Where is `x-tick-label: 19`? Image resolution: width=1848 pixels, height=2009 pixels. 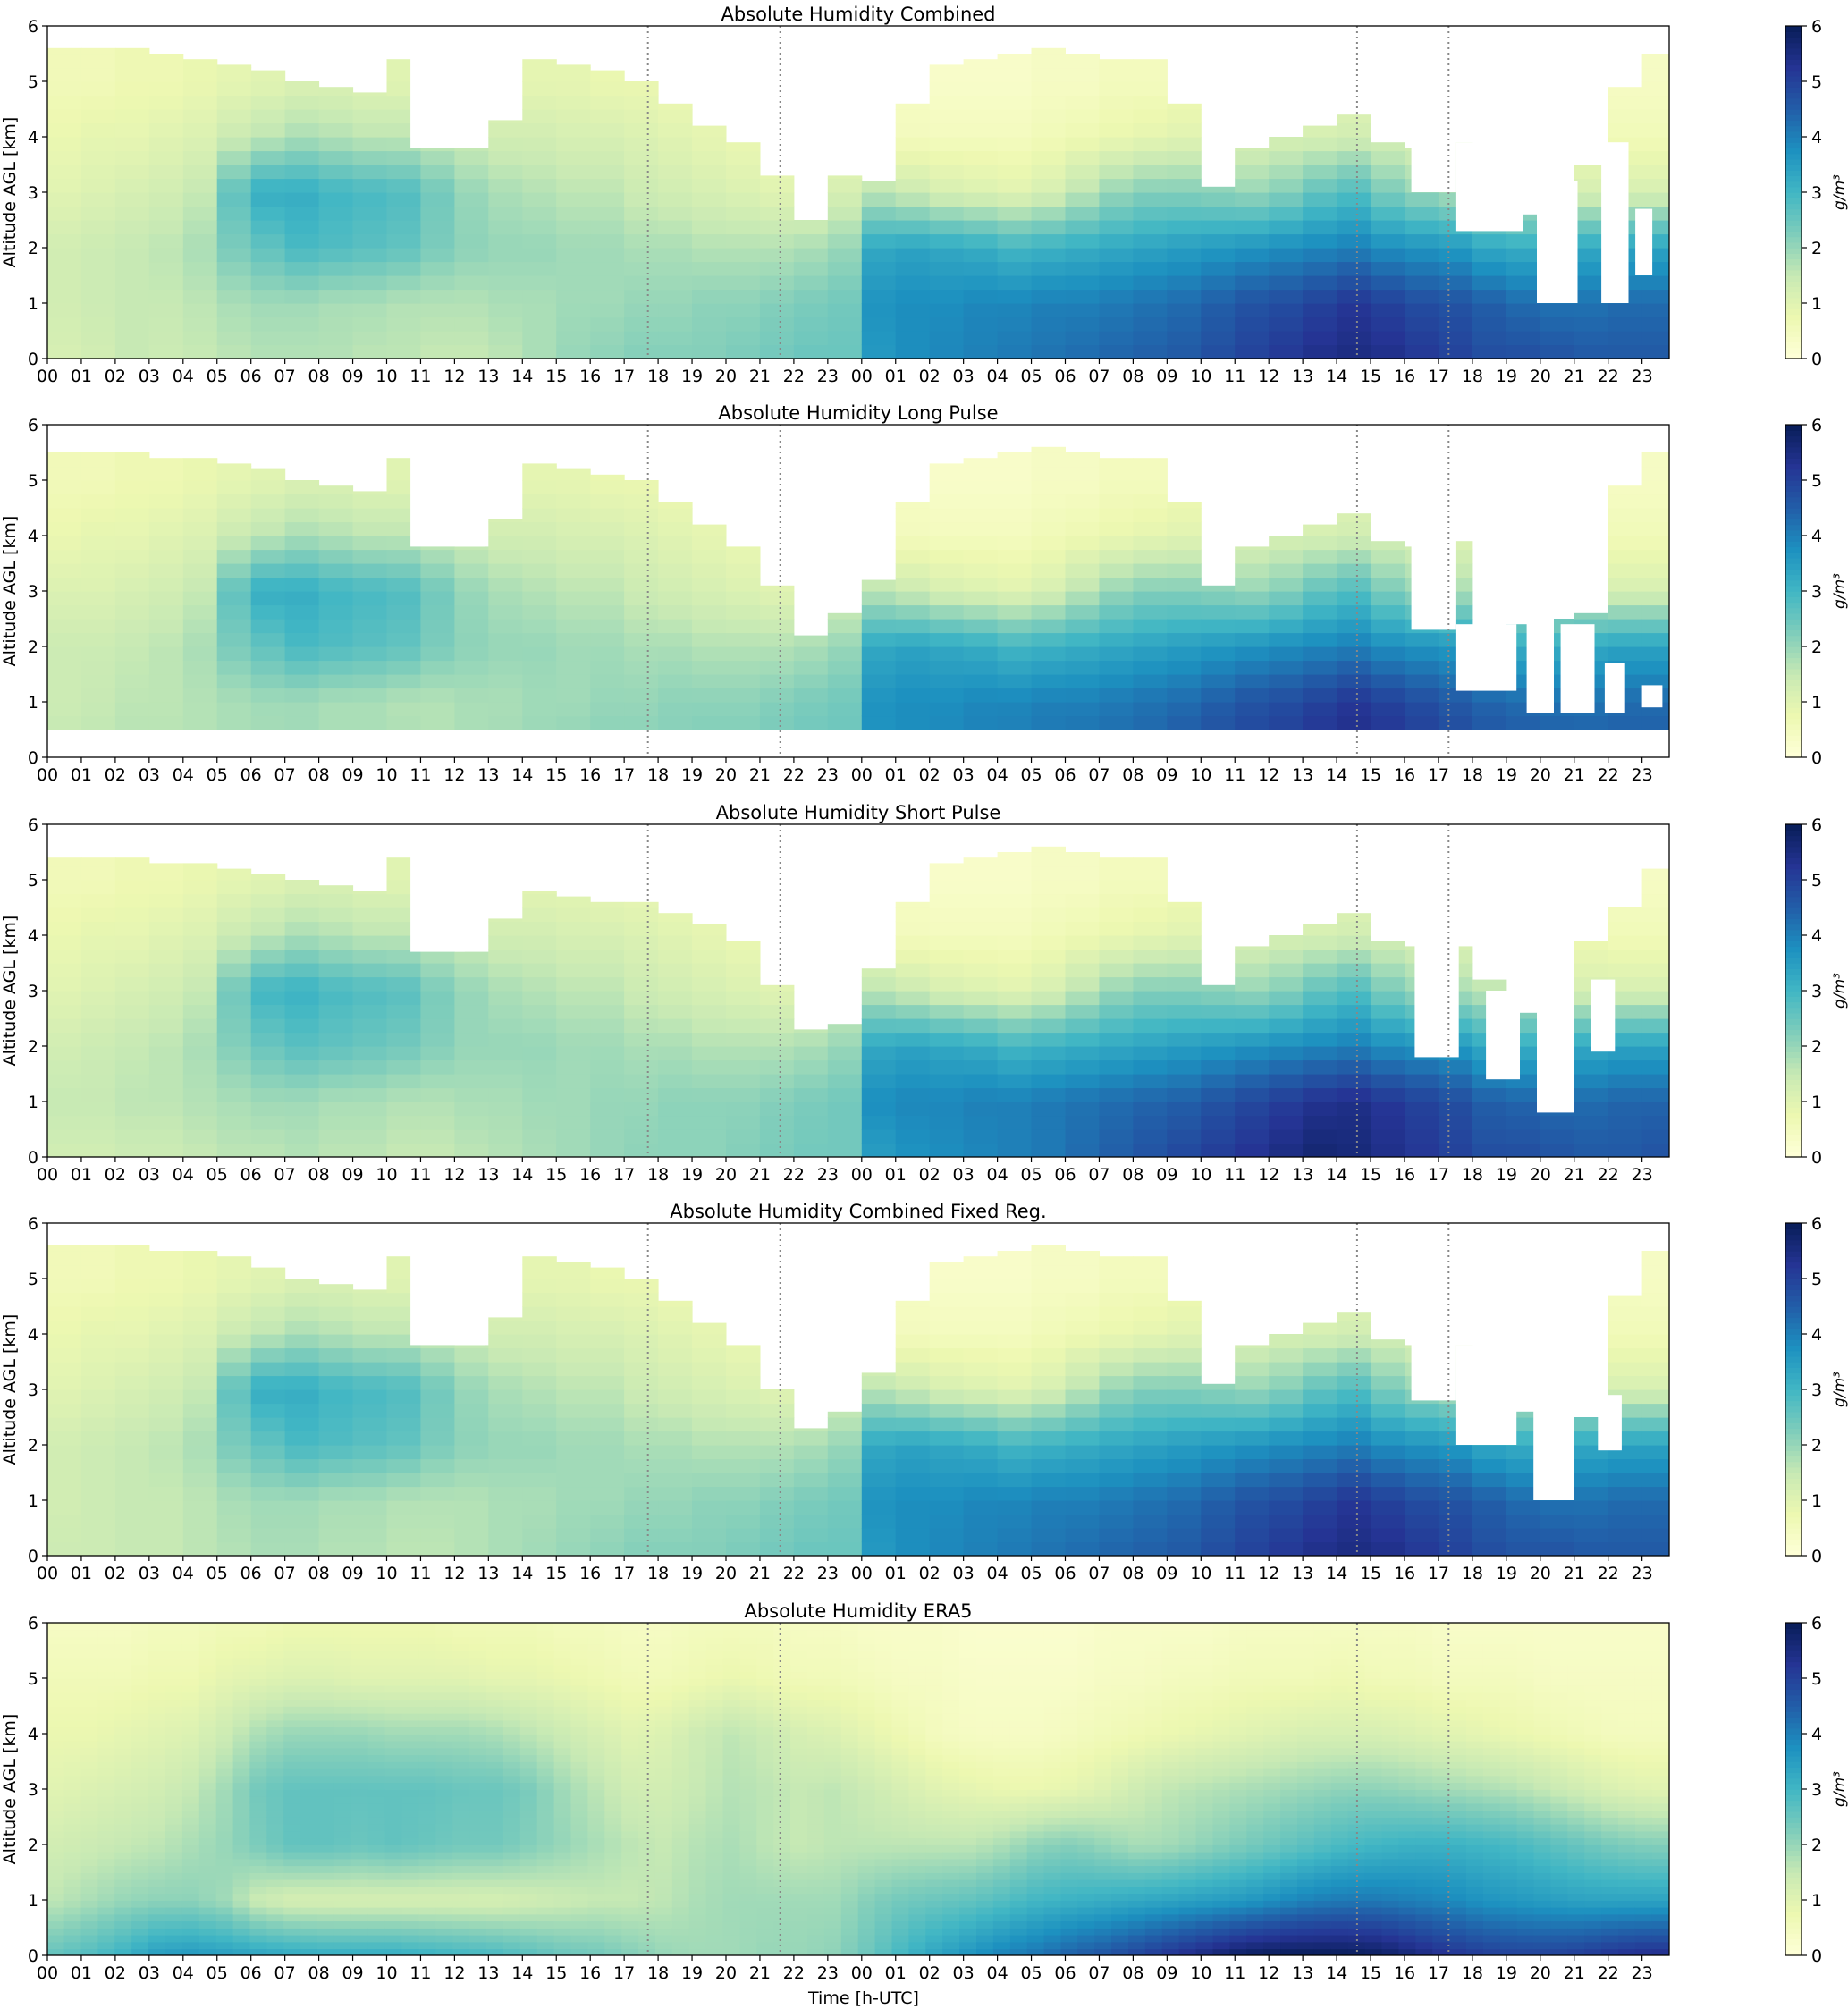 x-tick-label: 19 is located at coordinates (692, 1573).